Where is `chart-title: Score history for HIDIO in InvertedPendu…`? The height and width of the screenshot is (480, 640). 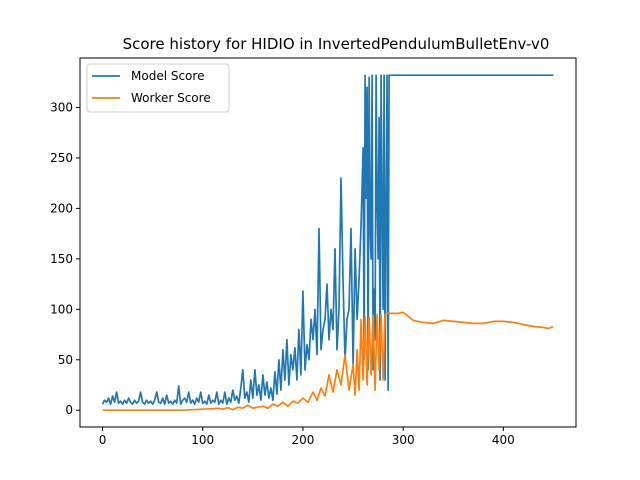
chart-title: Score history for HIDIO in InvertedPendu… is located at coordinates (336, 44).